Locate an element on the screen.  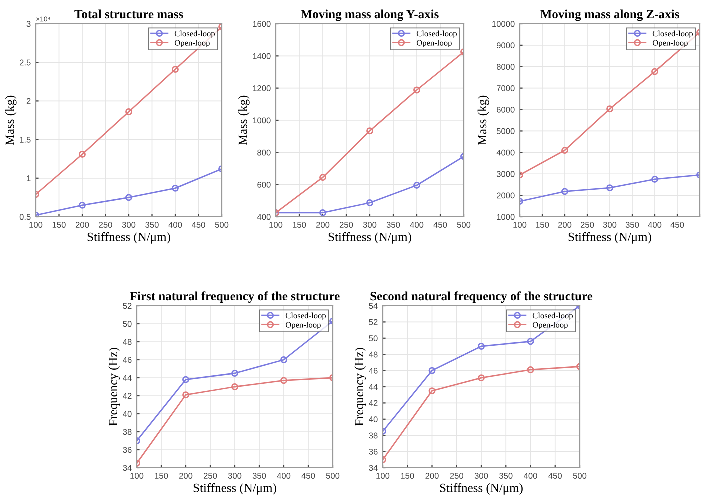
y-tick-label: 44 is located at coordinates (127, 378).